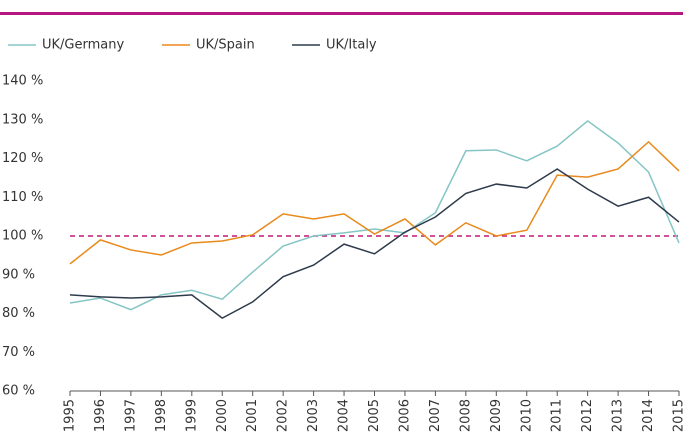  I want to click on y-tick-label: 60 %, so click(18, 391).